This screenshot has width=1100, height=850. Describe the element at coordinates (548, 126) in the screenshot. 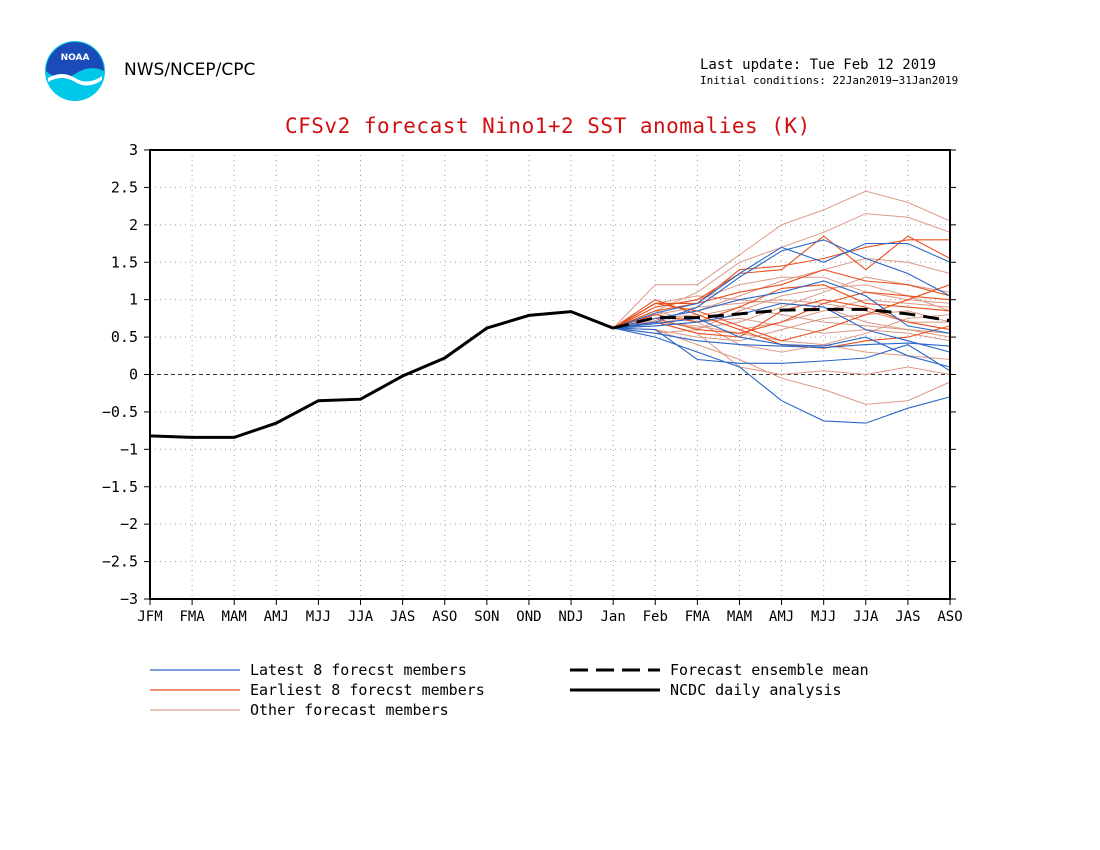

I see `chart-title: CFSv2 forecast Nino1+2 SST anomalies (K)` at that location.